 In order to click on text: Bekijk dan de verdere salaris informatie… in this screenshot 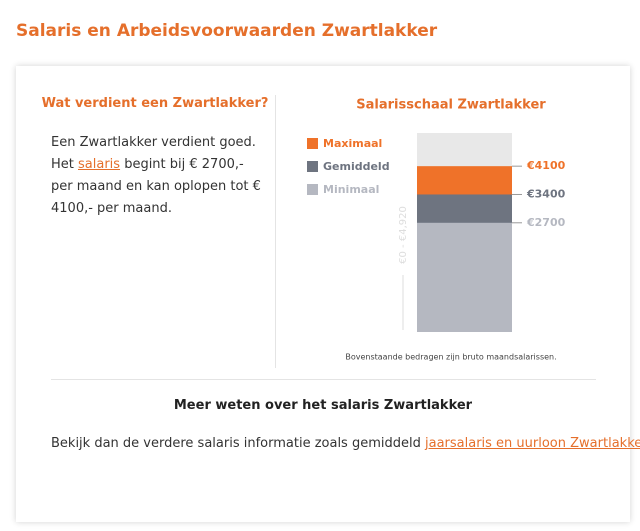, I will do `click(238, 443)`.